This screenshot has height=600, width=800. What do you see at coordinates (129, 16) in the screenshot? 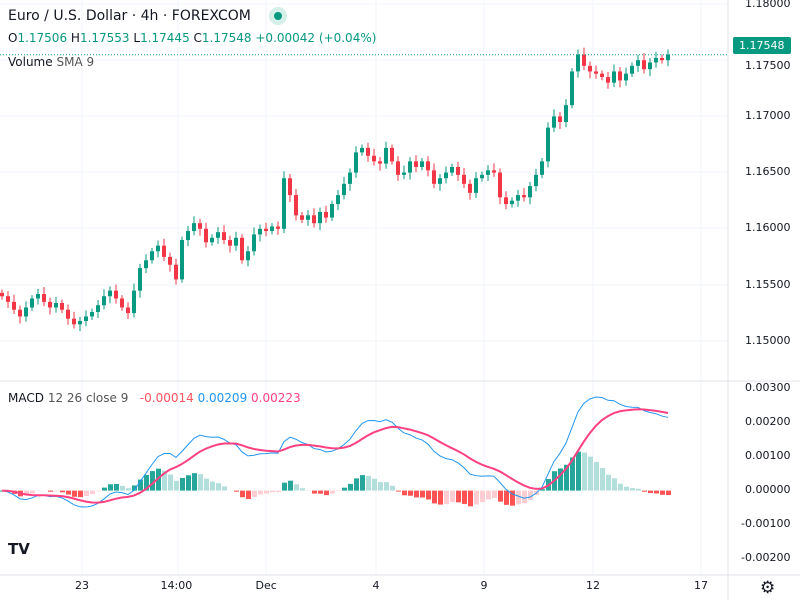
I see `title-text: Euro / U.S. Dollar · 4h · FOREXCOM` at bounding box center [129, 16].